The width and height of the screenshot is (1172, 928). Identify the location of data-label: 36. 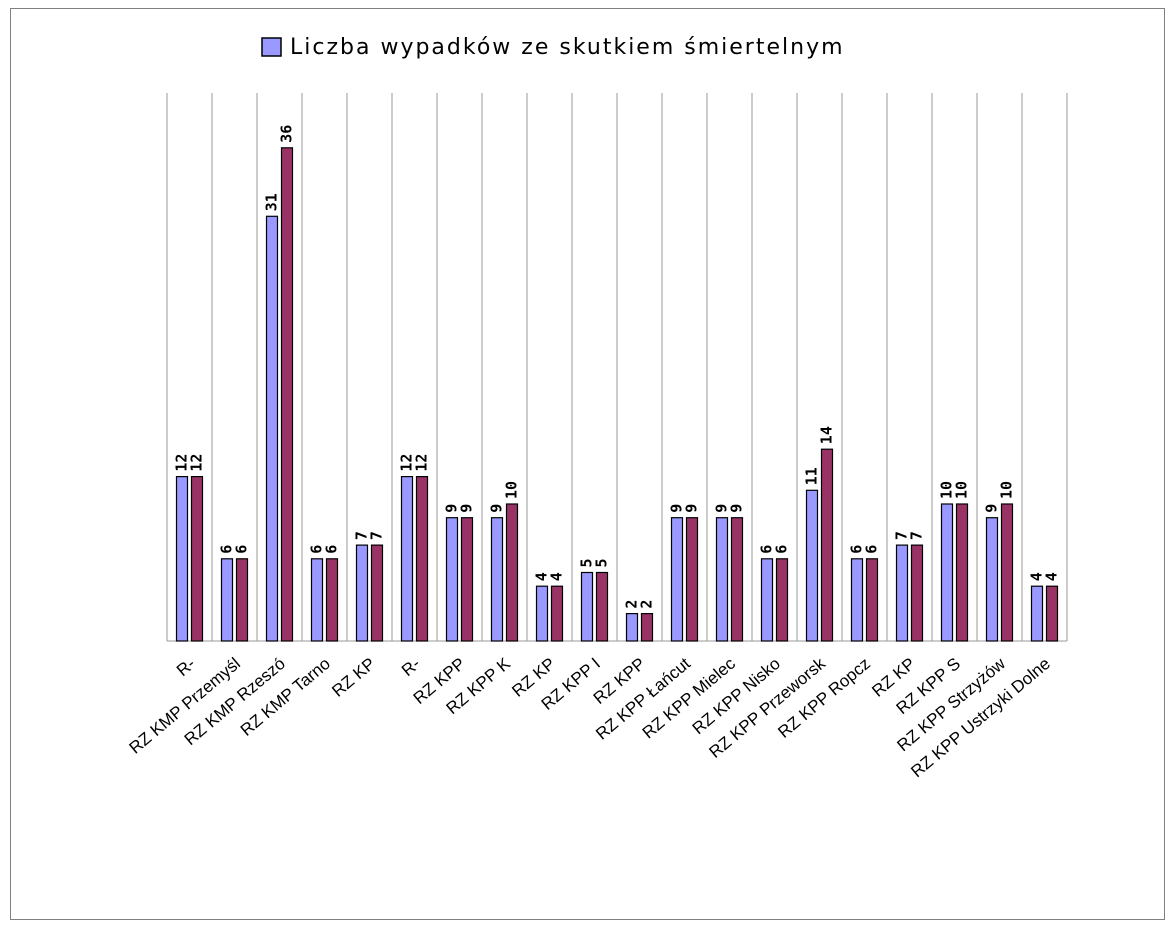
(287, 134).